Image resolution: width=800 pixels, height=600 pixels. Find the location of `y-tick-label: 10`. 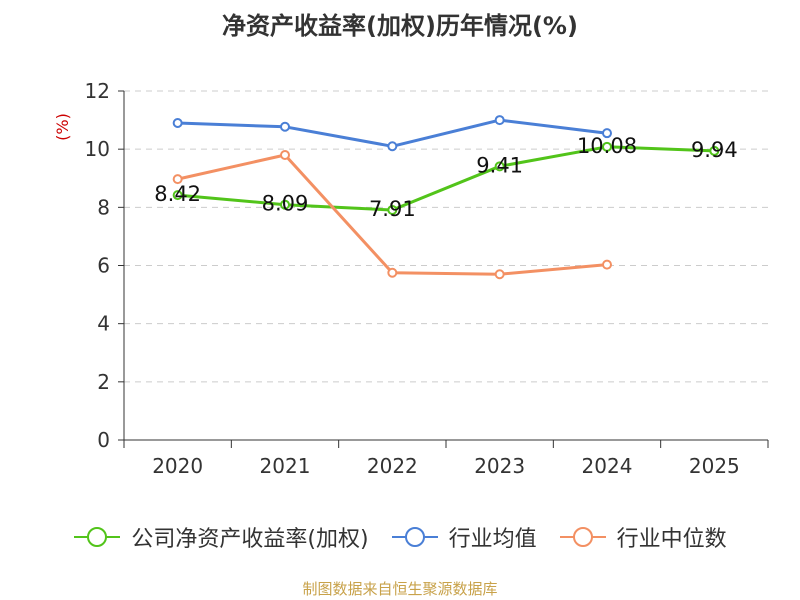

y-tick-label: 10 is located at coordinates (97, 149).